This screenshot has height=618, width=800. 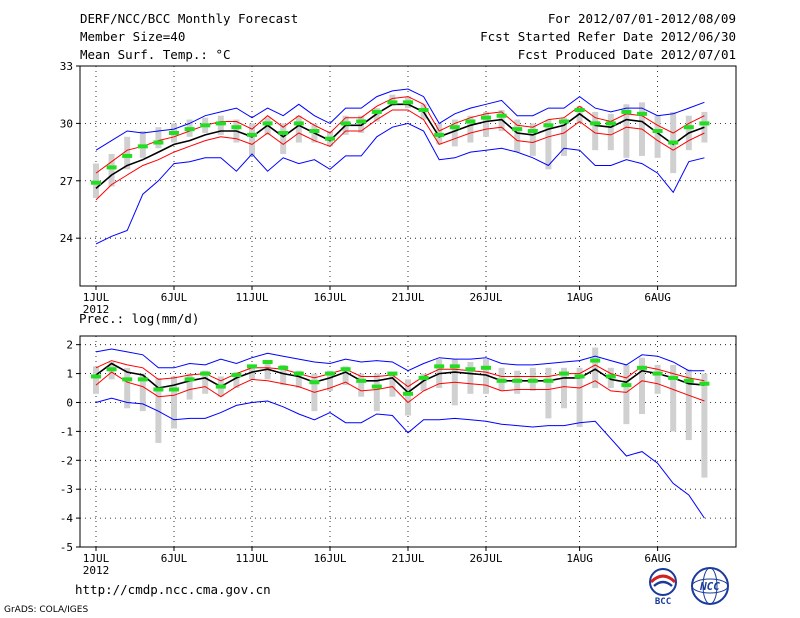 I want to click on prec-ytick-label: -2, so click(x=66, y=460).